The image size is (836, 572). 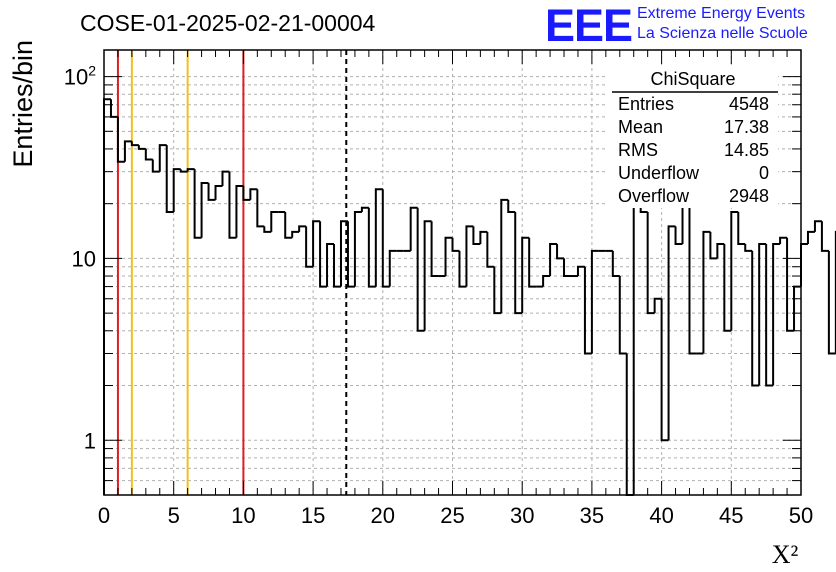 I want to click on stats-label: RMS, so click(x=638, y=150).